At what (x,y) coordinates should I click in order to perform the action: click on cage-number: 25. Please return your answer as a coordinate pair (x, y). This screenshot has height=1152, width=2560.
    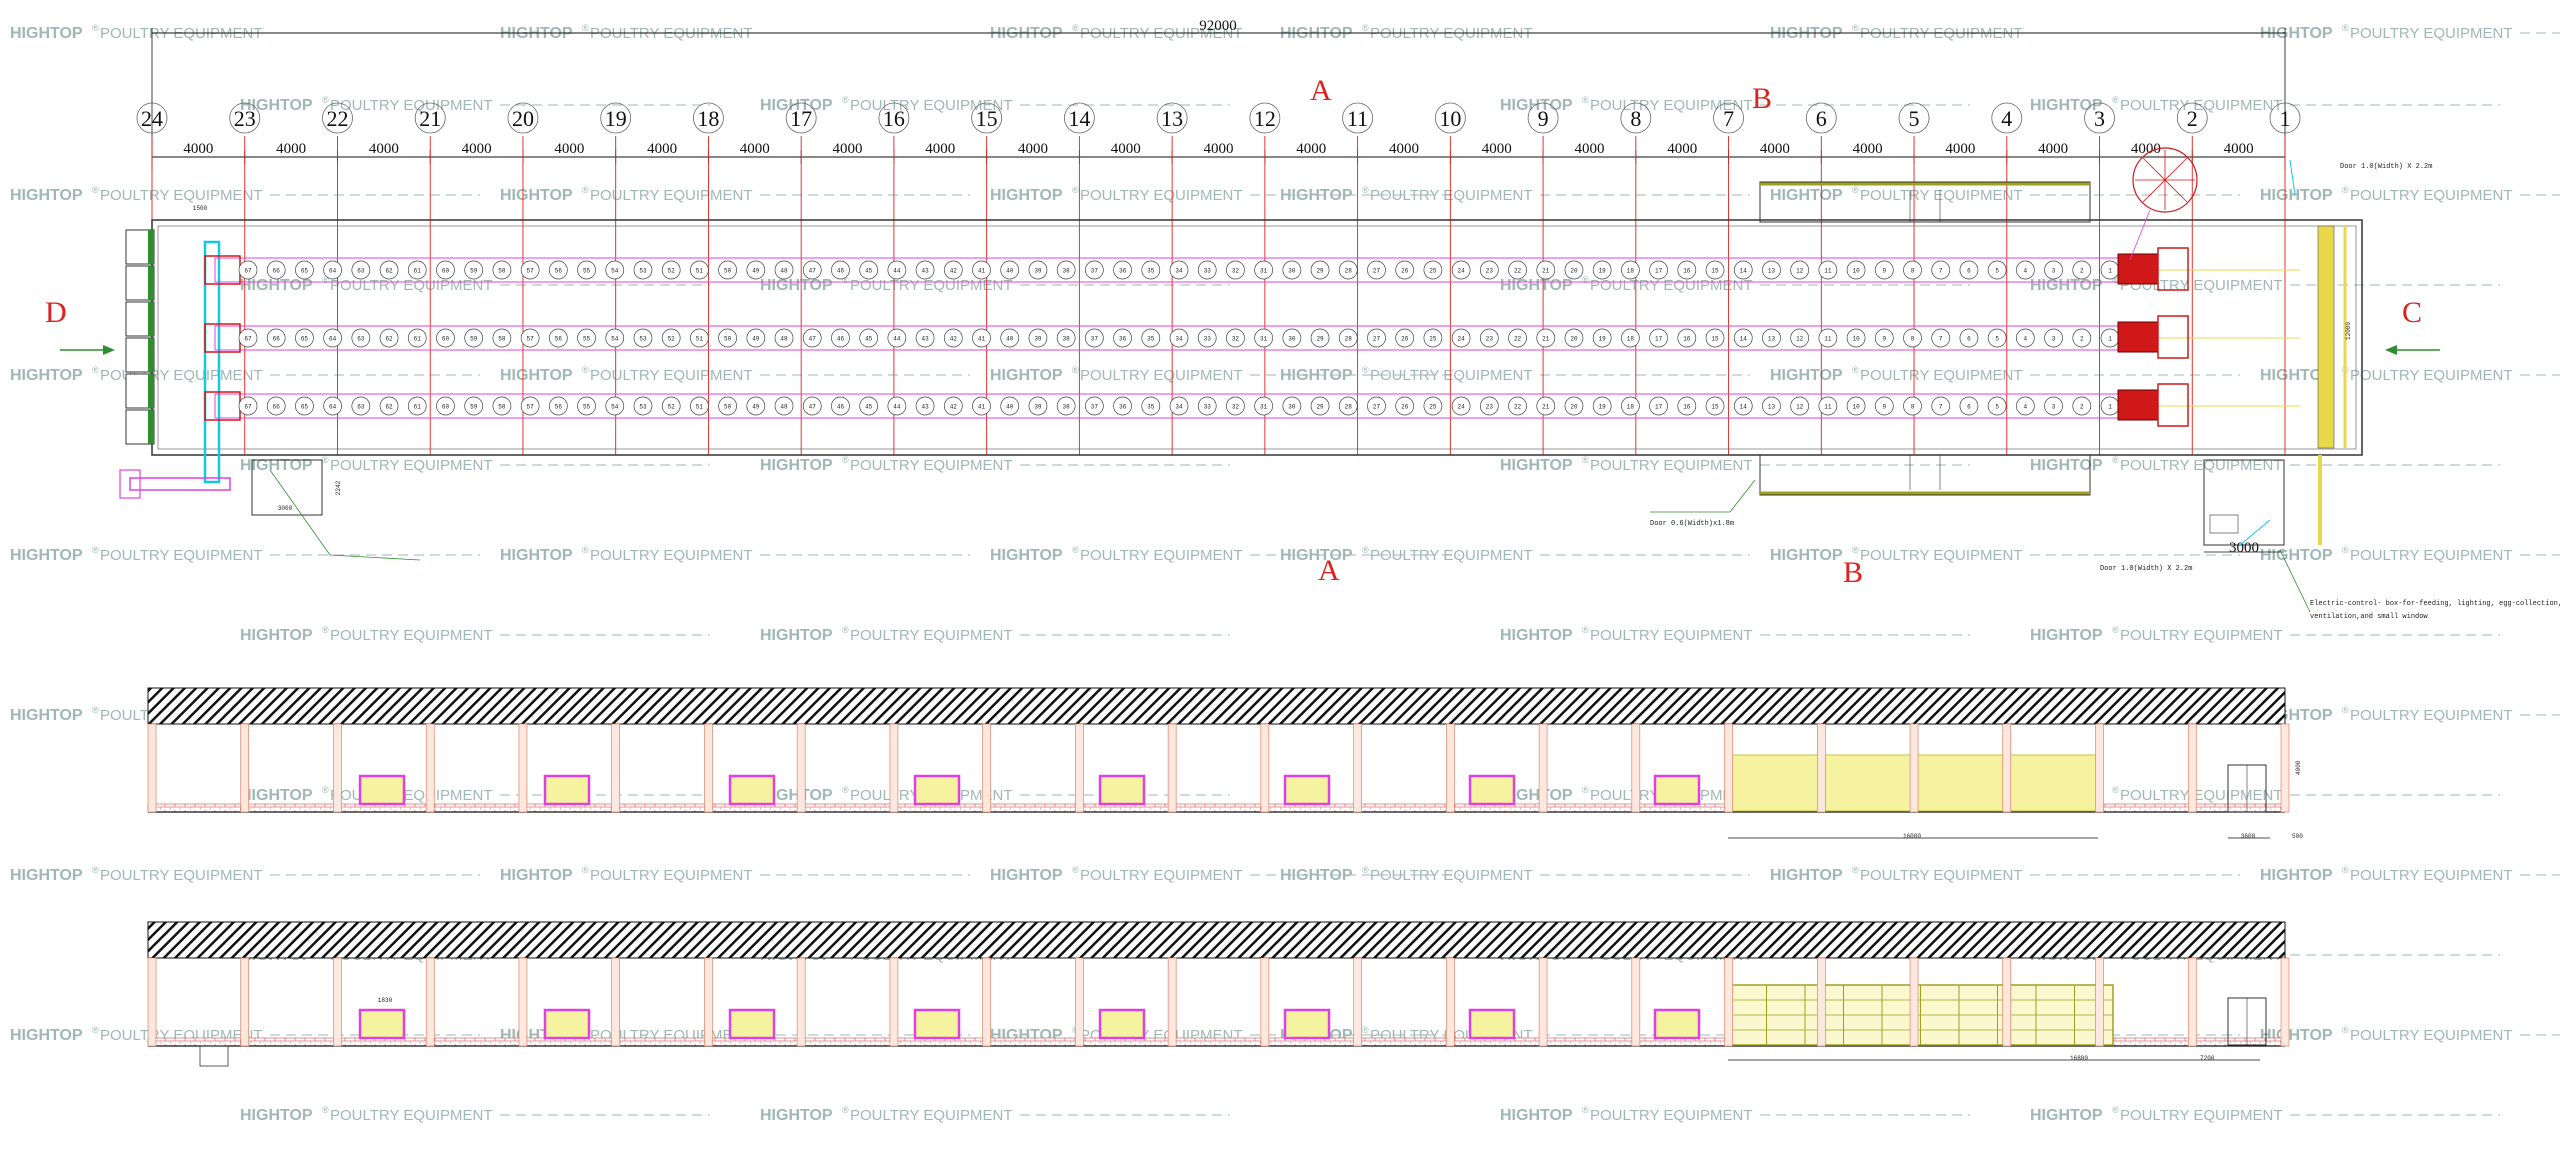
    Looking at the image, I should click on (1433, 271).